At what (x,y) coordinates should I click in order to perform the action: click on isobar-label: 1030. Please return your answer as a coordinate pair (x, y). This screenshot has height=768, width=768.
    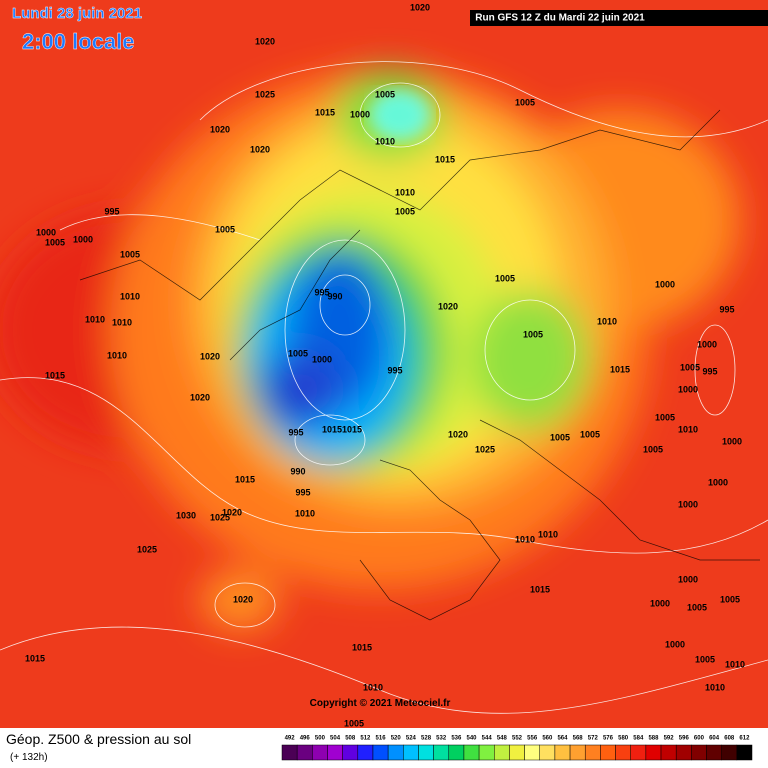
    Looking at the image, I should click on (186, 515).